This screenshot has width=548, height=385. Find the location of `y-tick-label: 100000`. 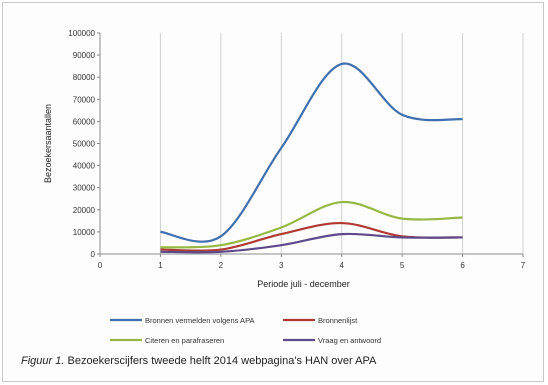

y-tick-label: 100000 is located at coordinates (81, 33).